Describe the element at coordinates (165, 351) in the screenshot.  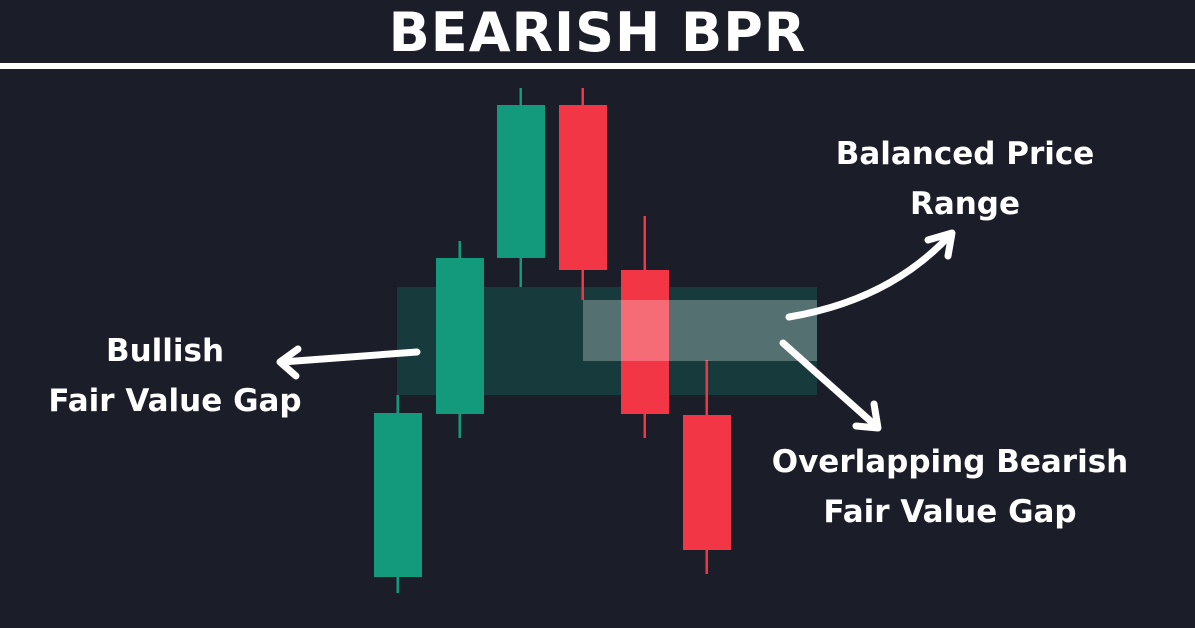
I see `bullish-fvg-label-line1: Bullish` at that location.